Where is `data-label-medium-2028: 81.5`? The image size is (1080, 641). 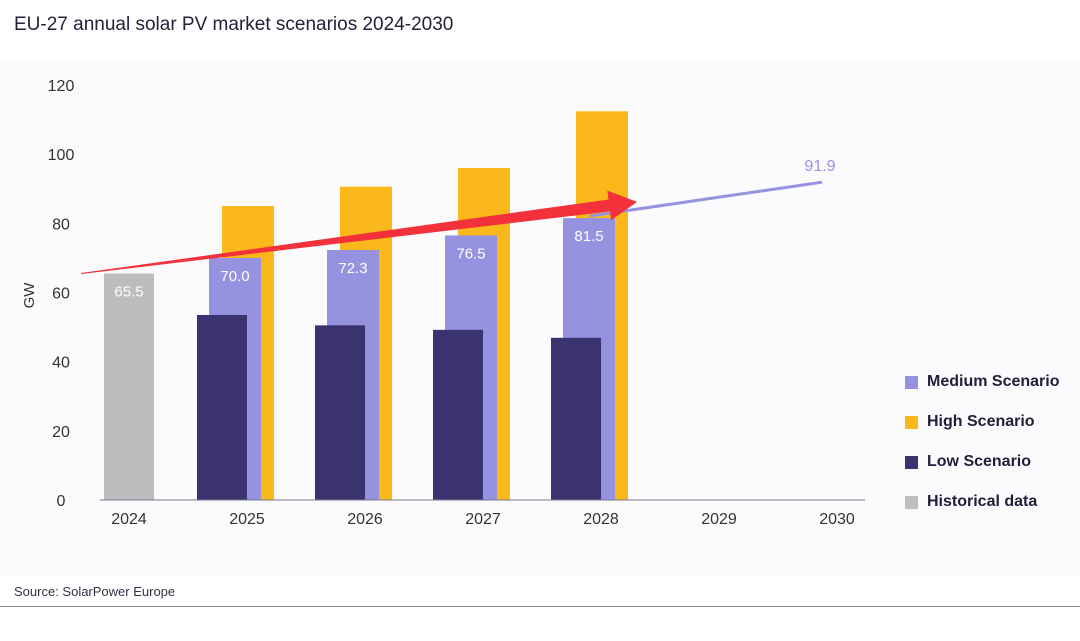
data-label-medium-2028: 81.5 is located at coordinates (588, 236).